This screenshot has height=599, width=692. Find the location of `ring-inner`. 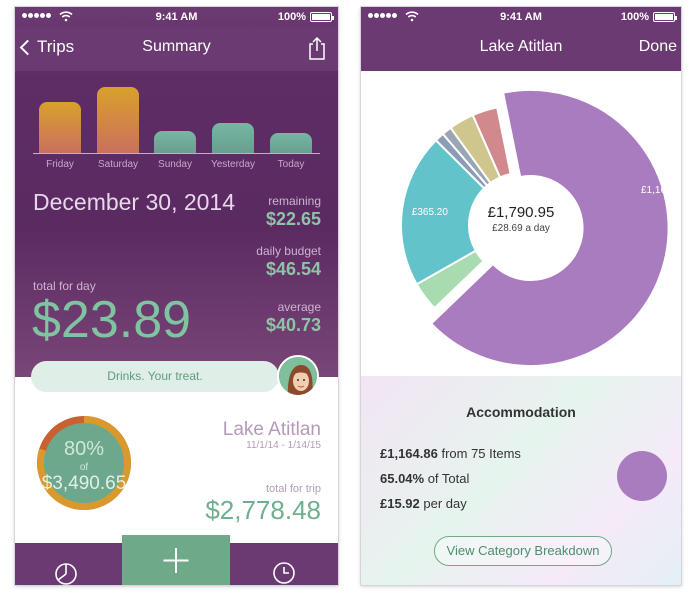

ring-inner is located at coordinates (84, 463).